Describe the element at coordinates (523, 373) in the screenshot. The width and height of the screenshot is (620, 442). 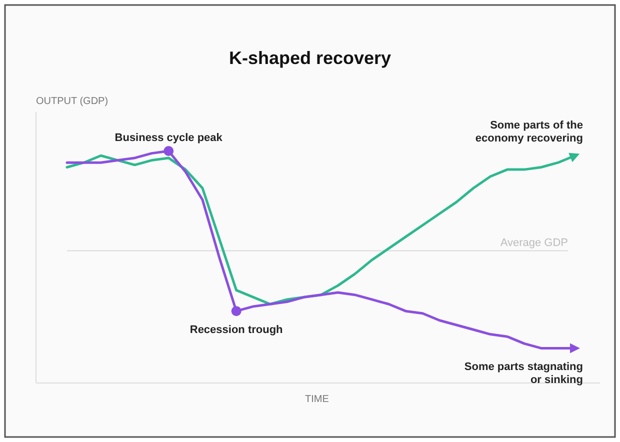
I see `series-label: Some parts stagnating or sinking` at that location.